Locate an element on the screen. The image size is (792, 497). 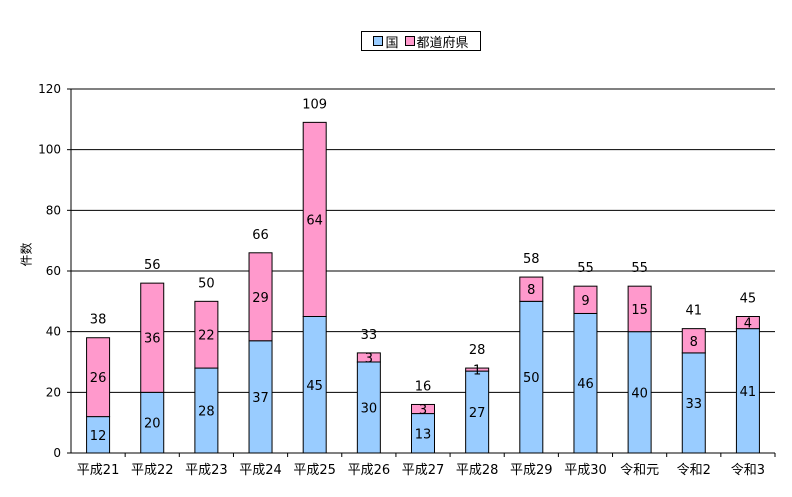
x-tick-label: 令和元 is located at coordinates (639, 470).